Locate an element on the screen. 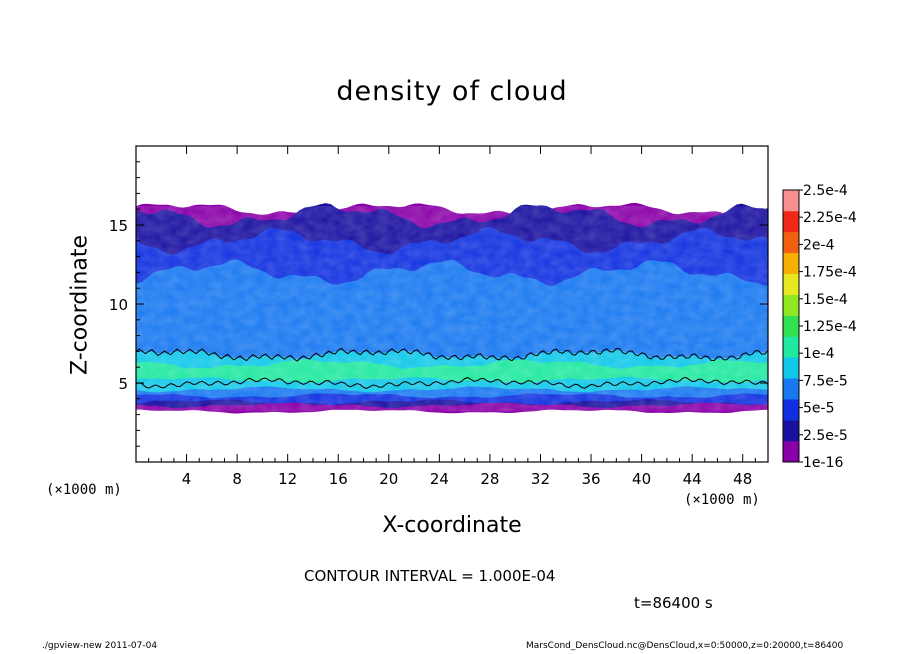 This screenshot has width=904, height=654. x-tick-label: 12 is located at coordinates (287, 479).